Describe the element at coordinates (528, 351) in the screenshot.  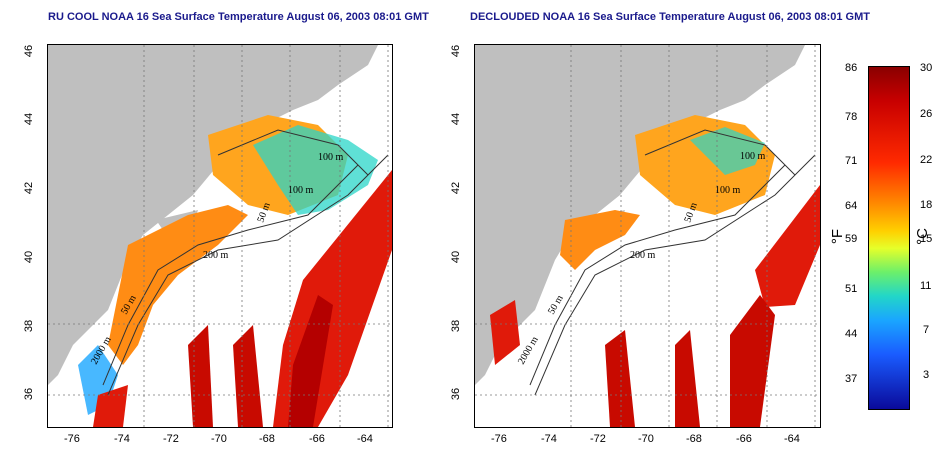
I see `contour-label: 2000 m` at that location.